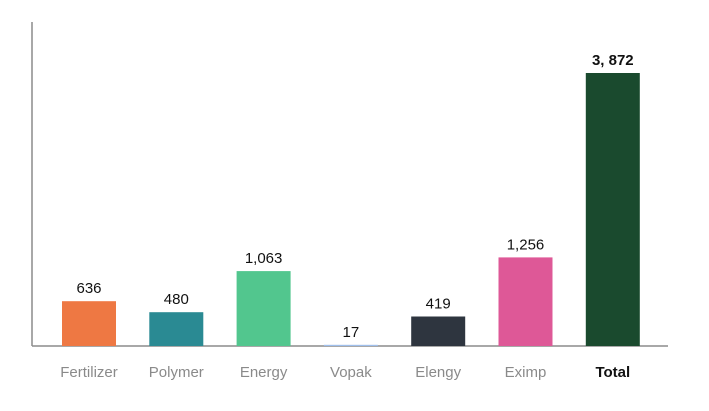  I want to click on bar-eximp, so click(525, 301).